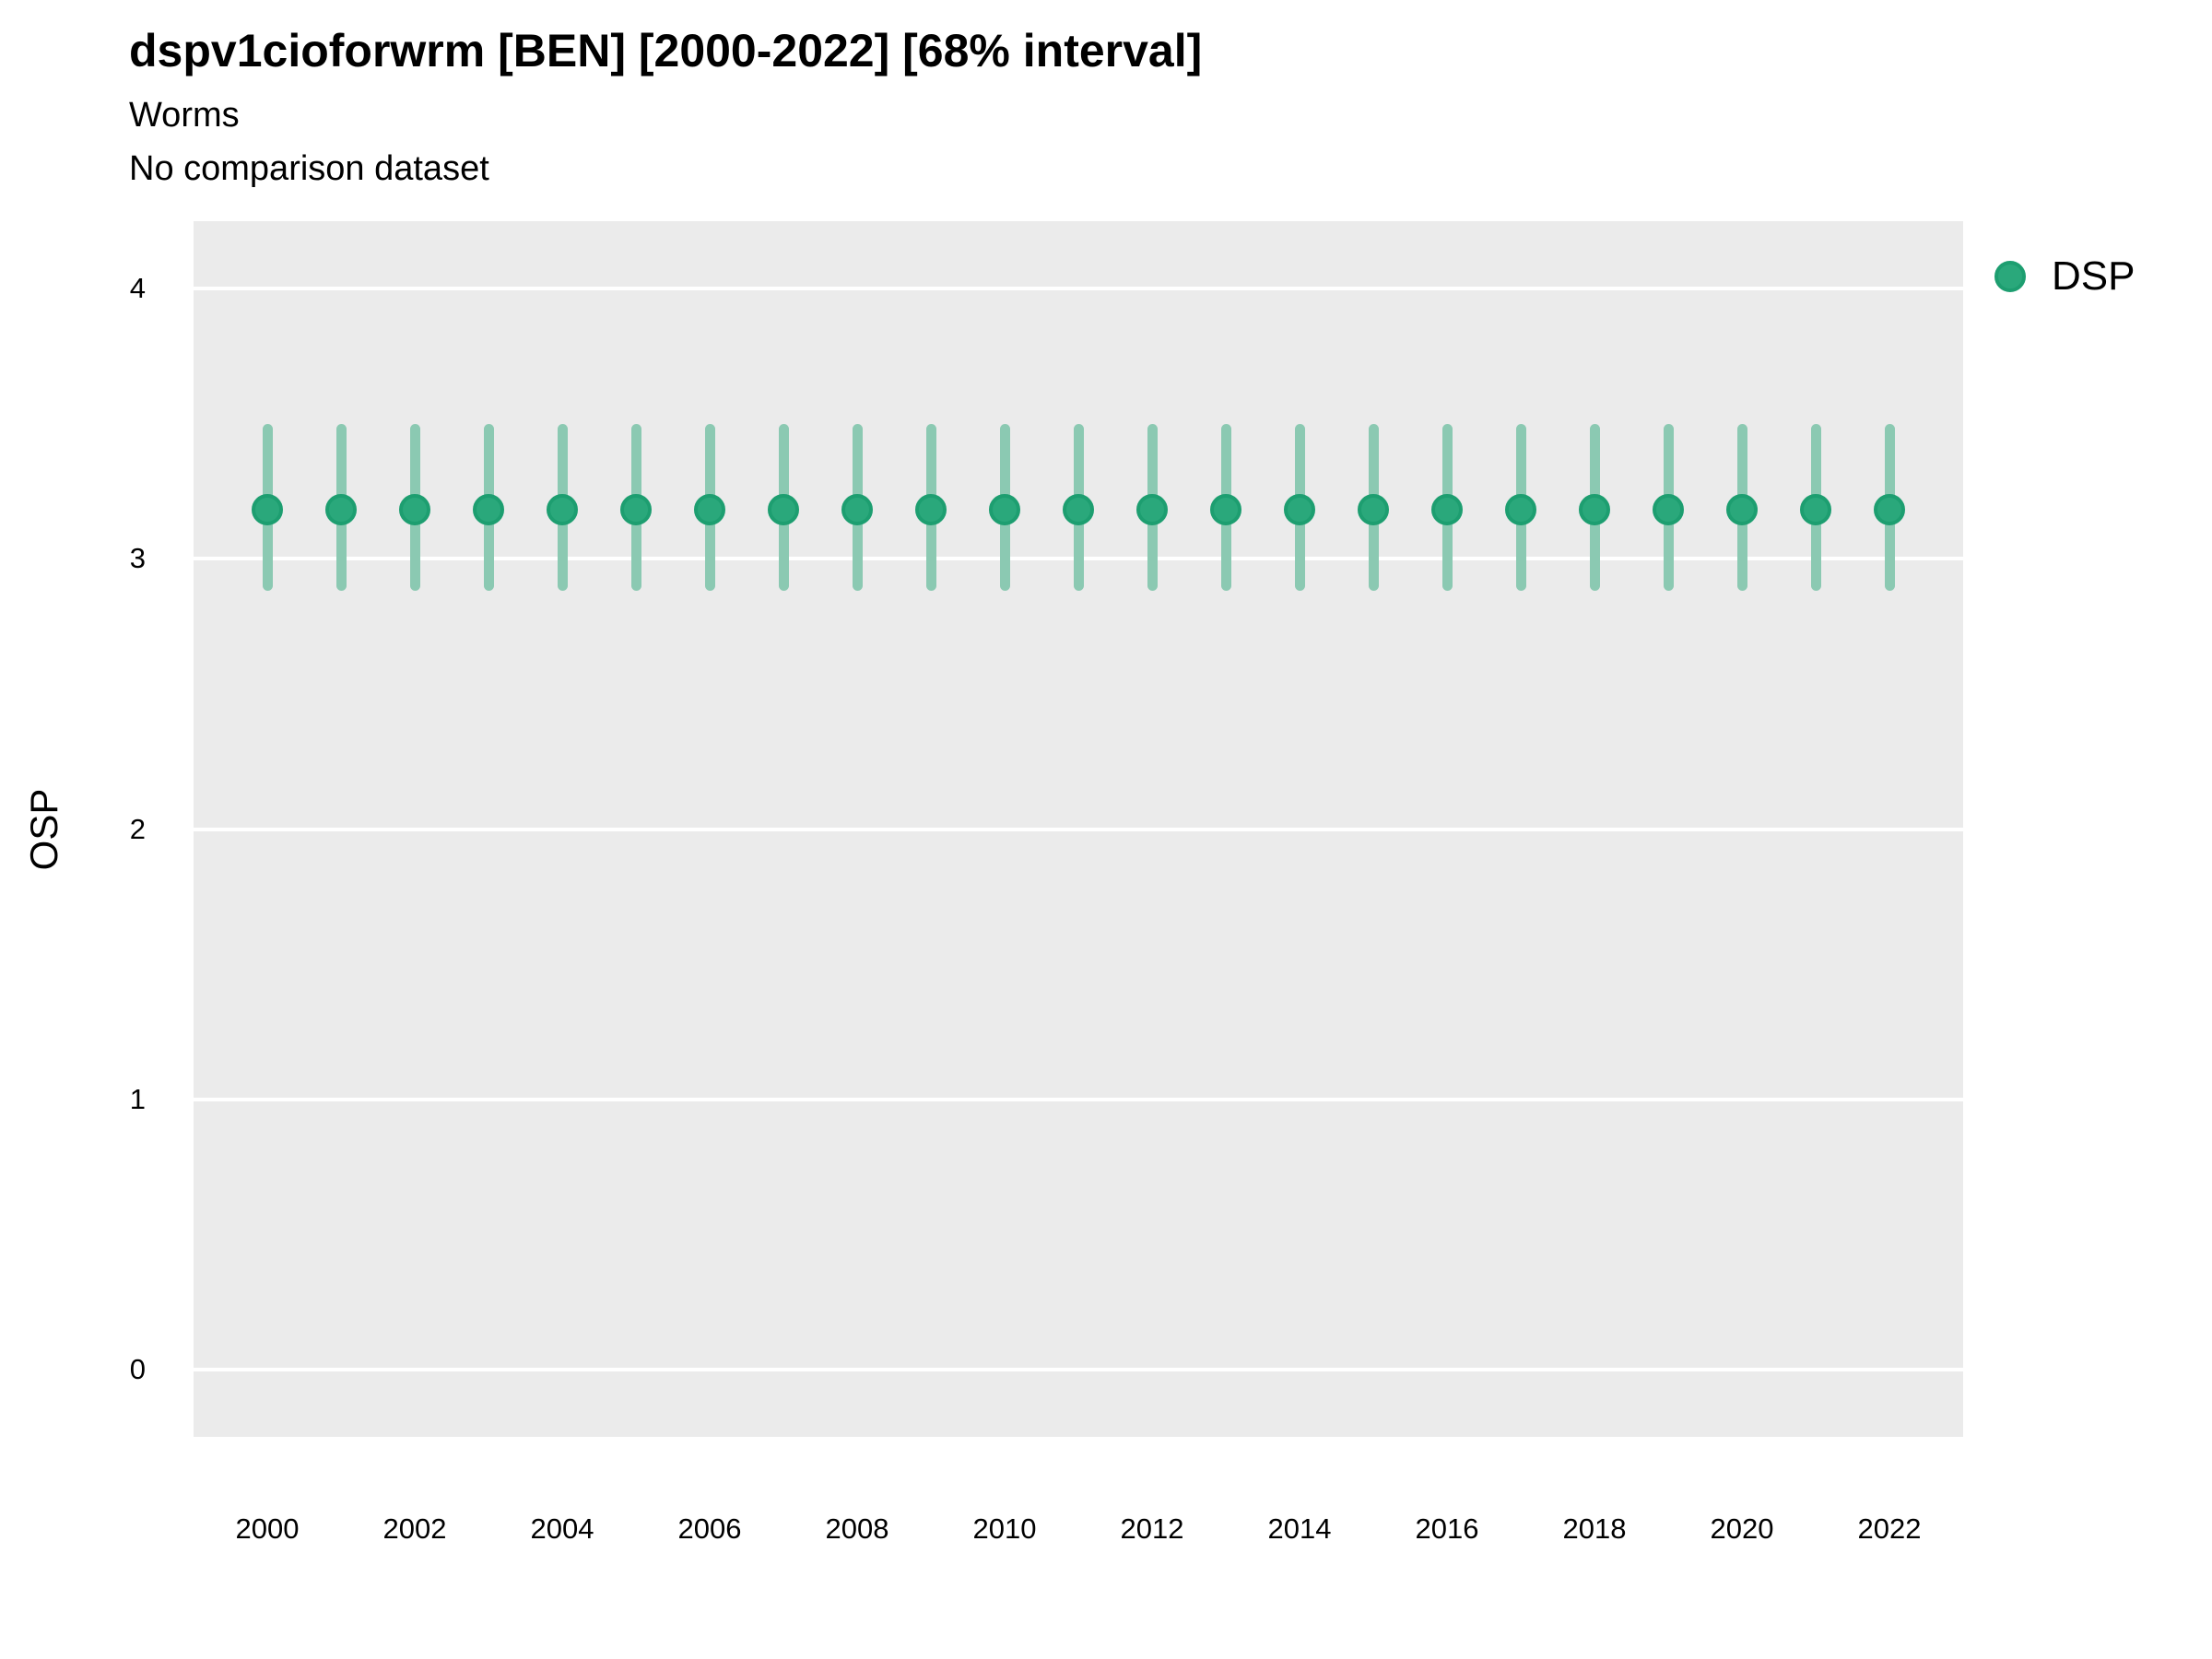  What do you see at coordinates (137, 1098) in the screenshot?
I see `y-tick-label-1: 1` at bounding box center [137, 1098].